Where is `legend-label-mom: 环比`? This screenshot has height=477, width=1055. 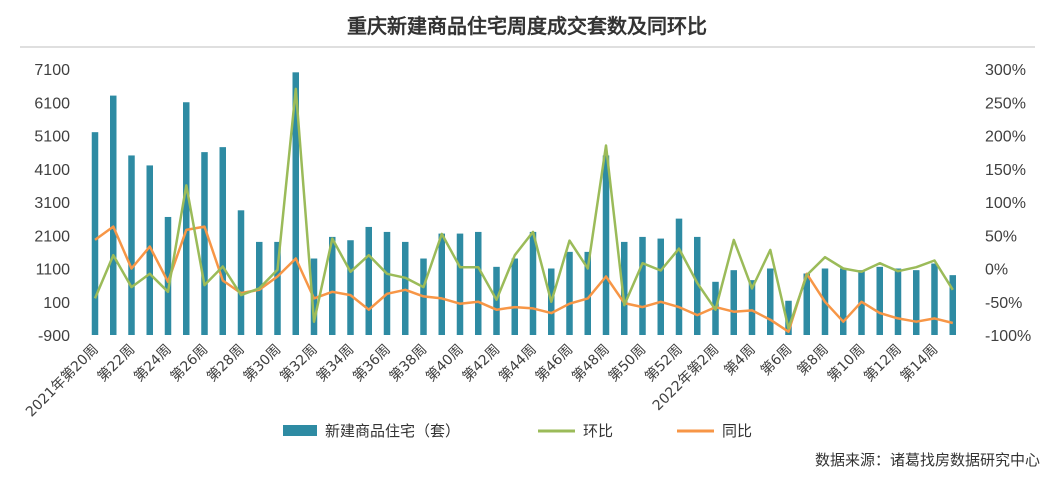 legend-label-mom: 环比 is located at coordinates (598, 431).